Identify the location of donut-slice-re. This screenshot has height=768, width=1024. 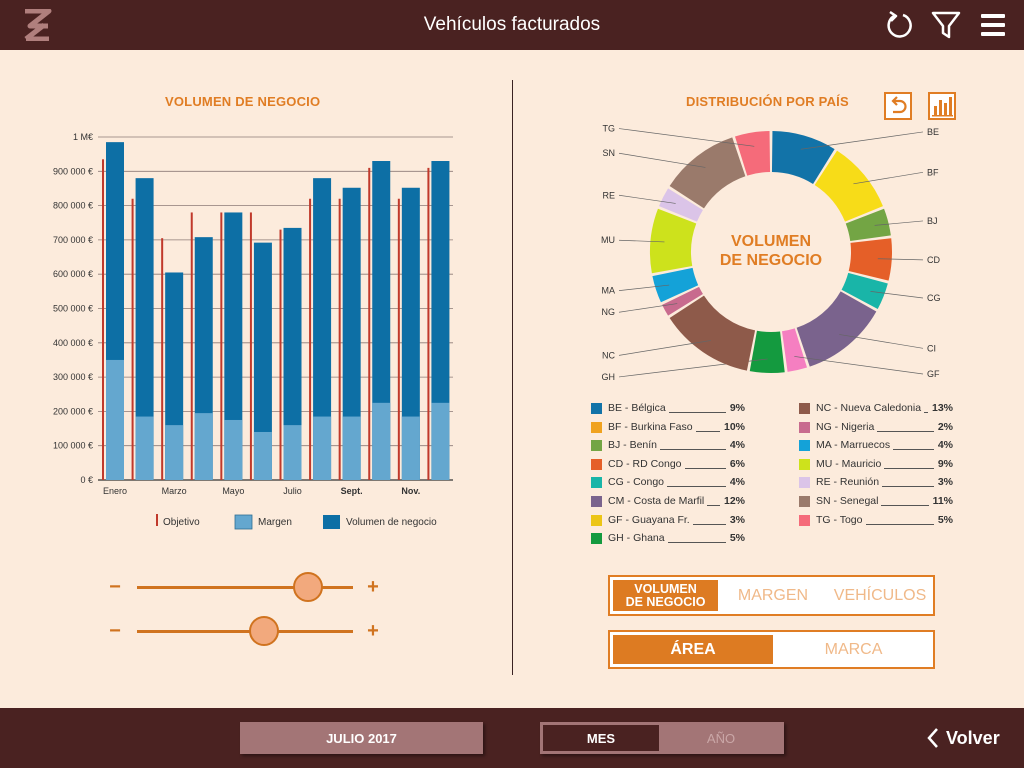
(681, 205).